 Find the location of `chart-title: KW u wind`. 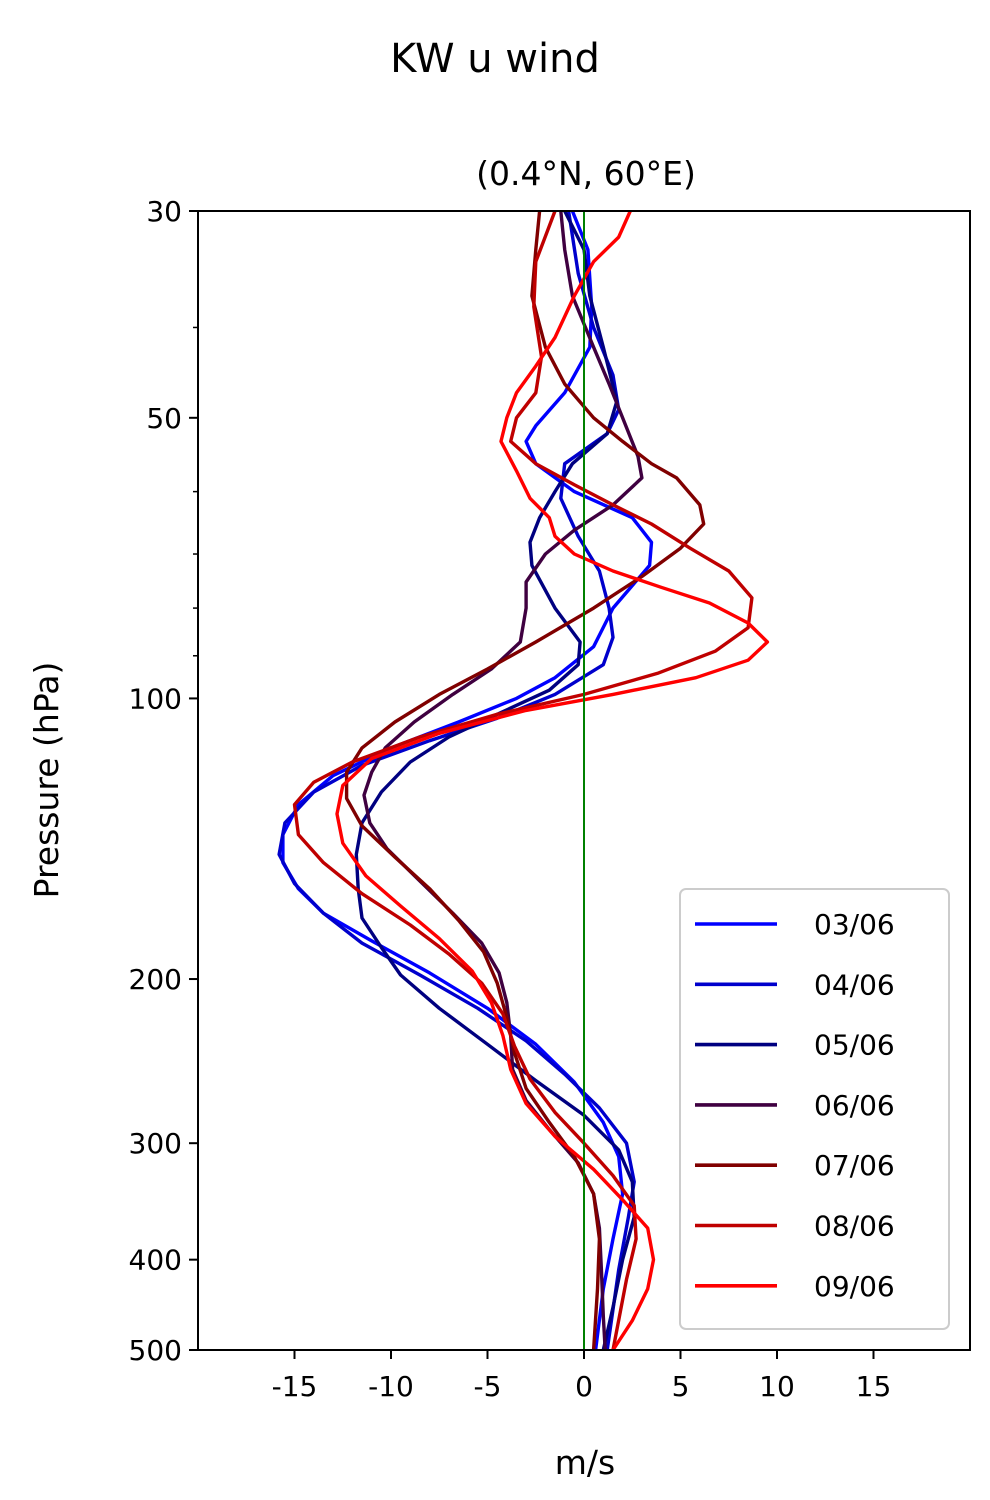

chart-title: KW u wind is located at coordinates (495, 59).